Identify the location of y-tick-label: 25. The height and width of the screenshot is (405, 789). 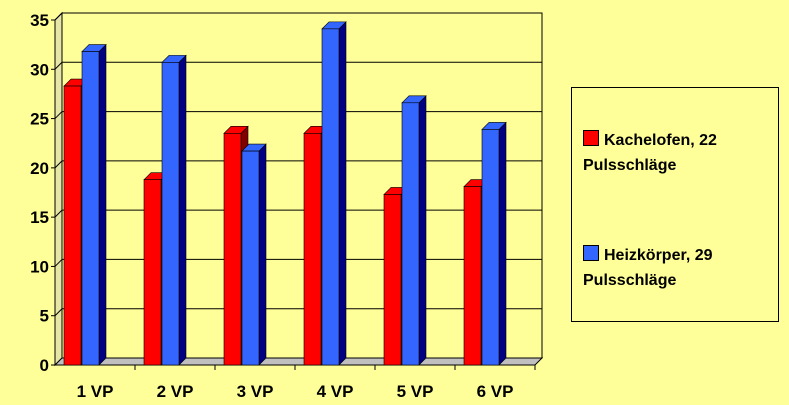
(39, 119).